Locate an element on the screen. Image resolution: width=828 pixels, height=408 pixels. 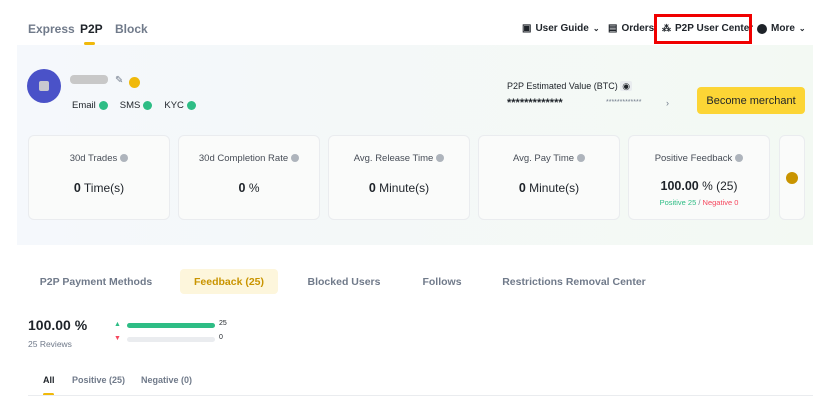
orders-link: ▤ Orders is located at coordinates (631, 28).